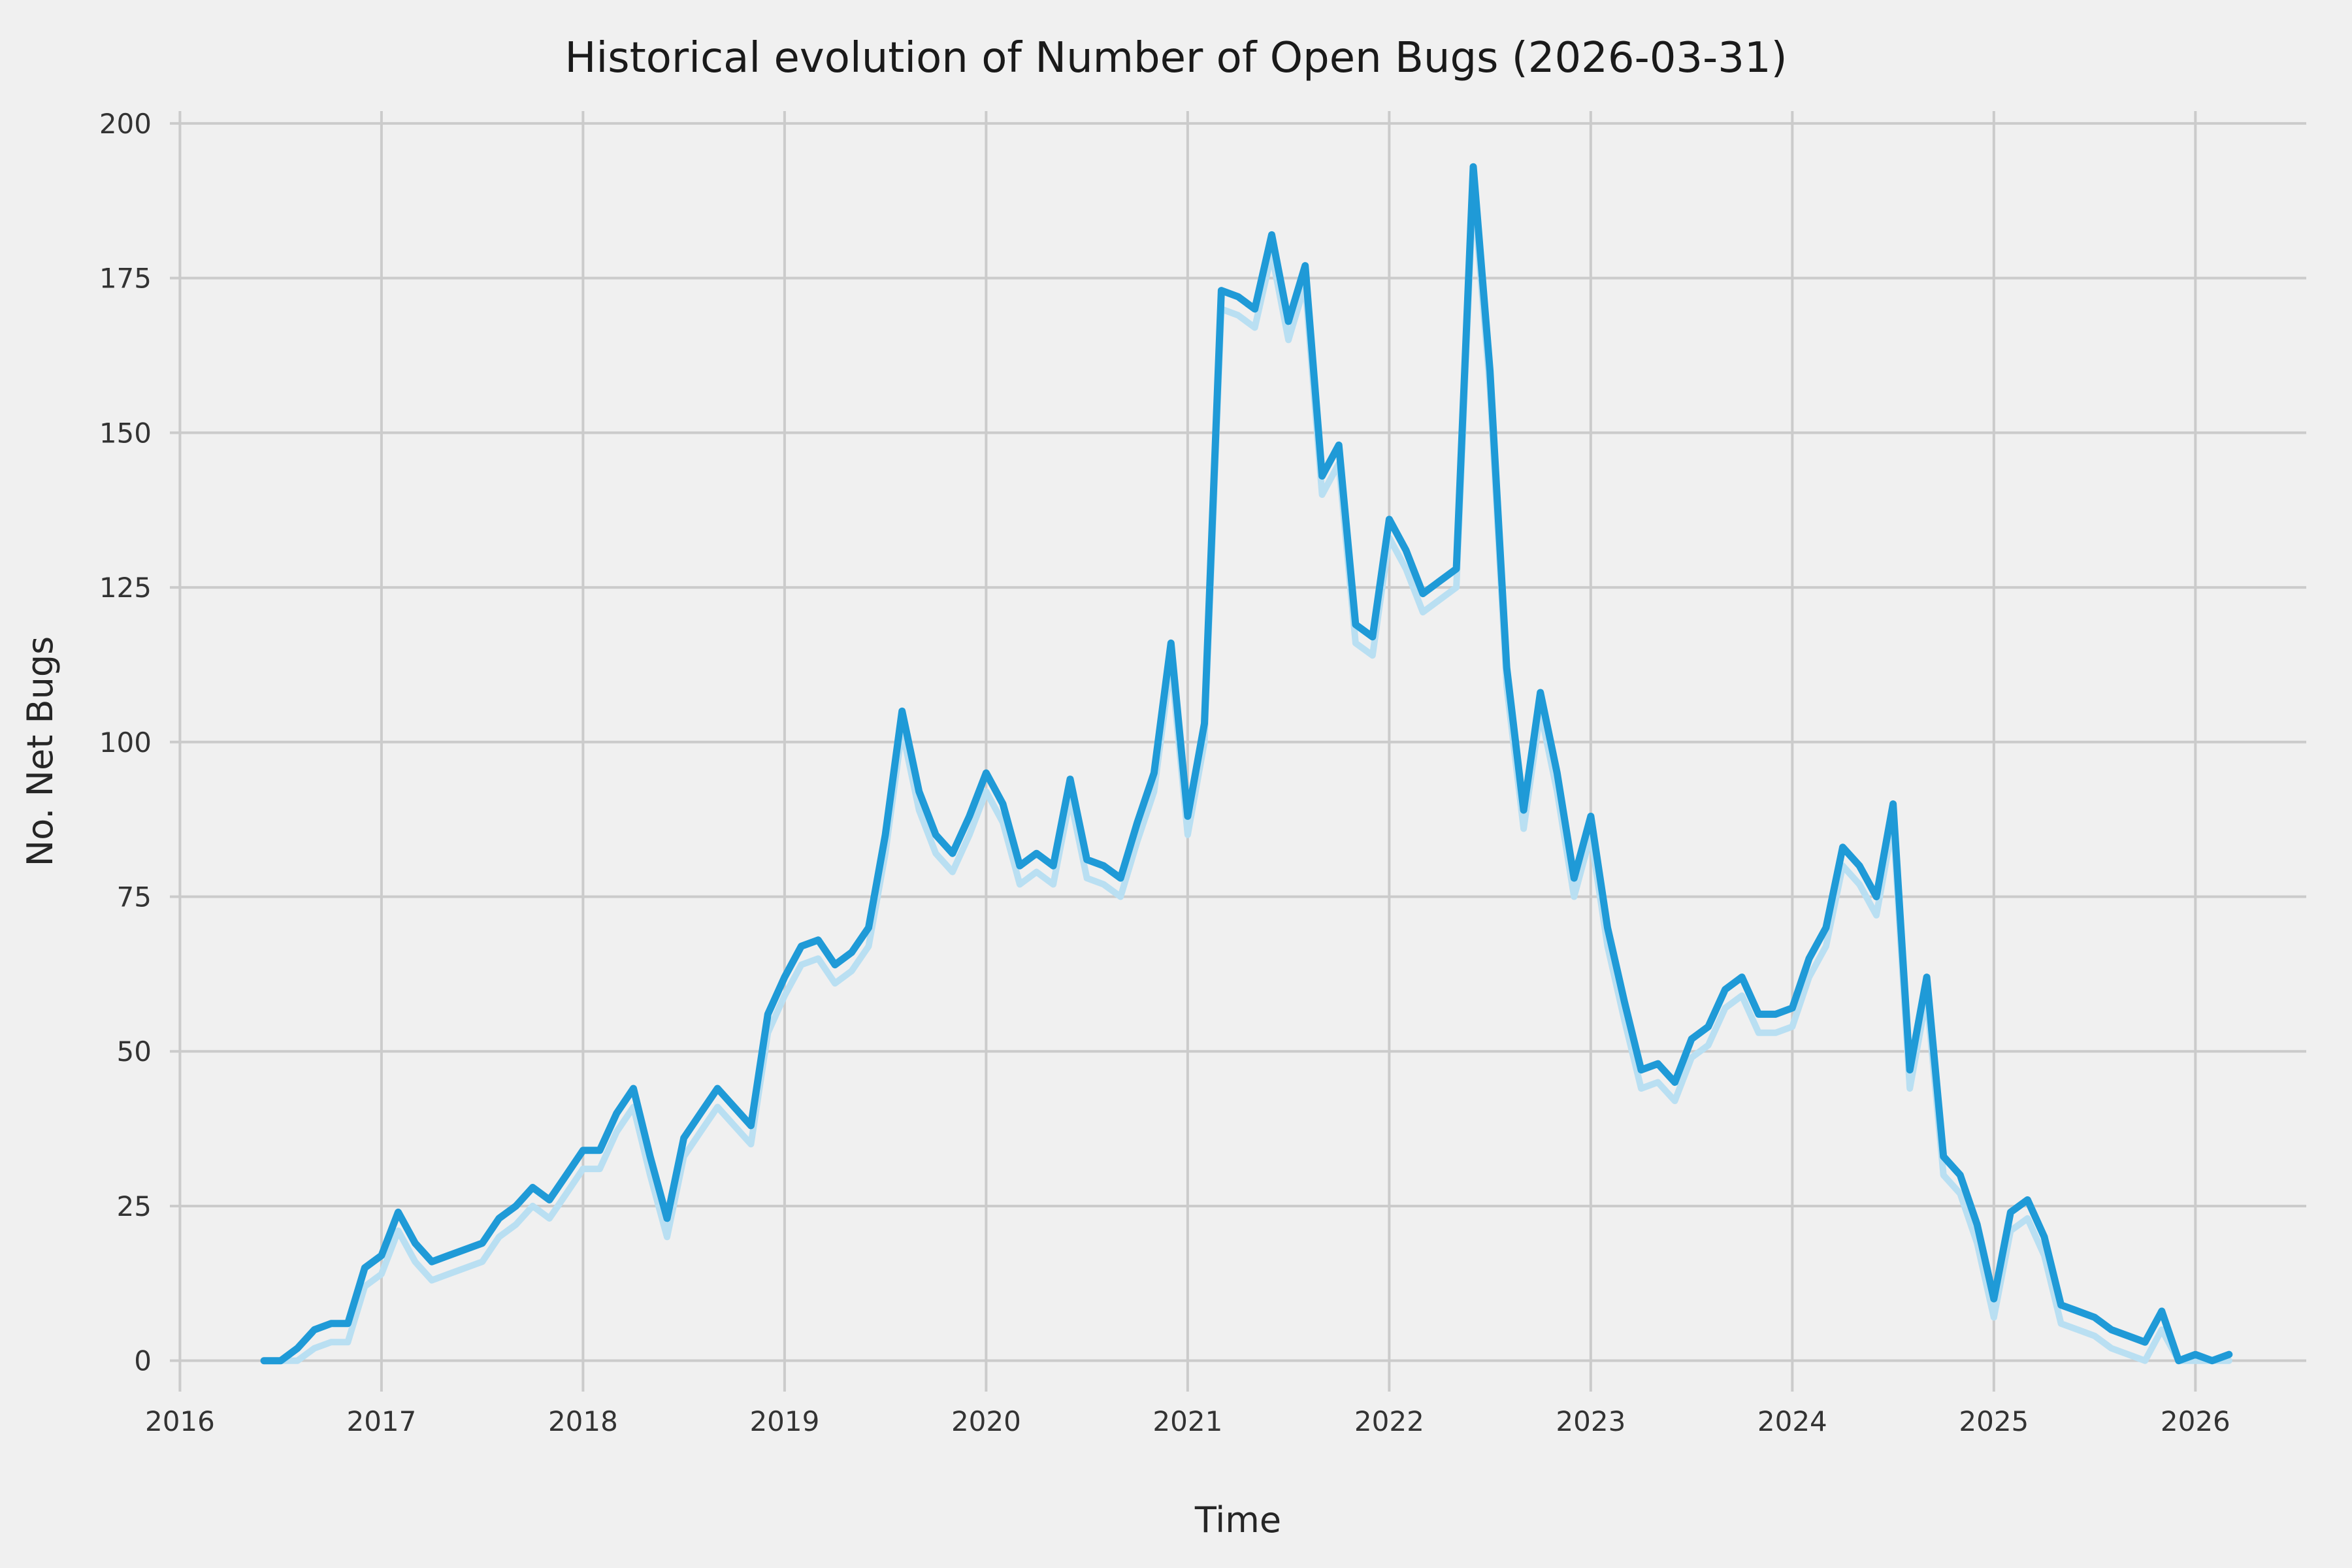 Image resolution: width=2352 pixels, height=1568 pixels. What do you see at coordinates (143, 1361) in the screenshot?
I see `y-tick-label: 0` at bounding box center [143, 1361].